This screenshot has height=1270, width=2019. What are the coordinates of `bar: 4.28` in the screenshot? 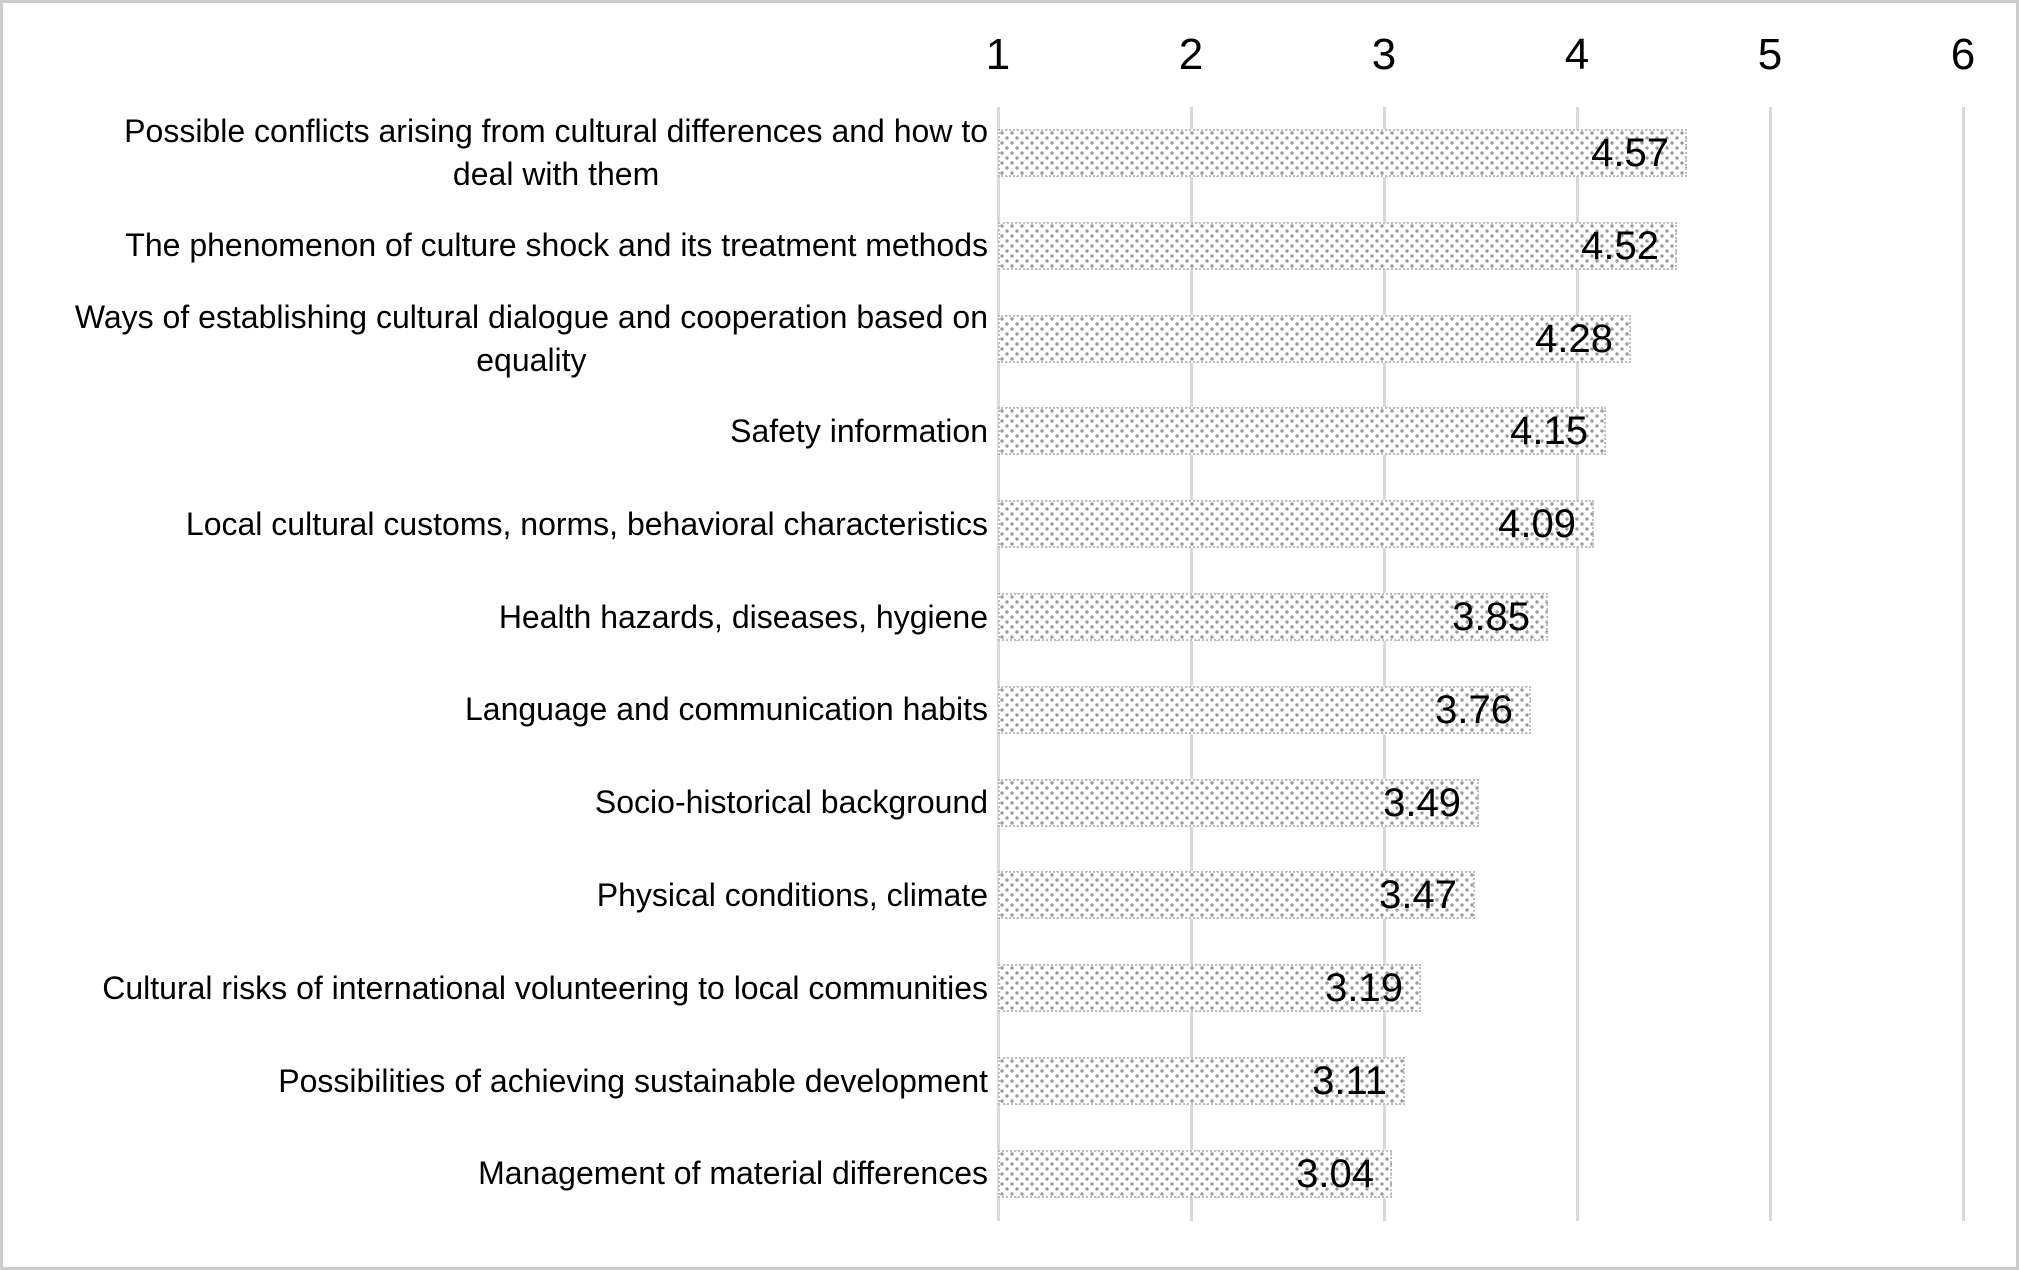 It's located at (1314, 339).